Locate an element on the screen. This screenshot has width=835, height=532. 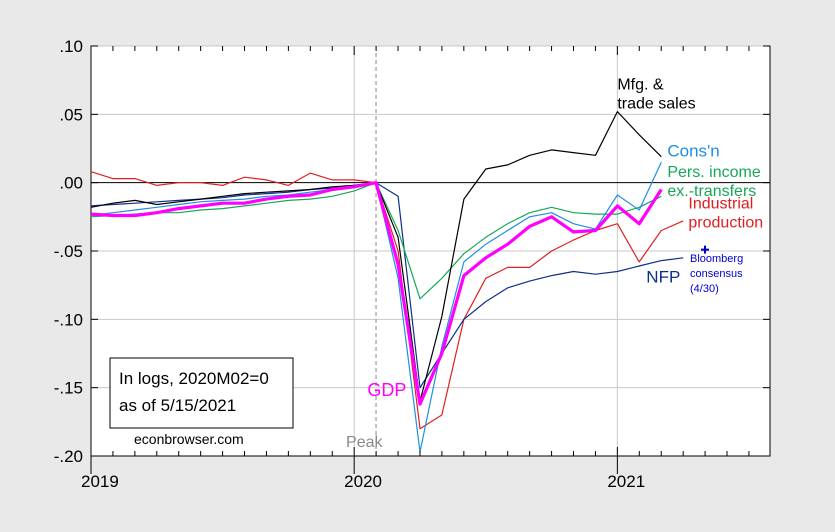
x-tick-label: 2020 is located at coordinates (363, 481).